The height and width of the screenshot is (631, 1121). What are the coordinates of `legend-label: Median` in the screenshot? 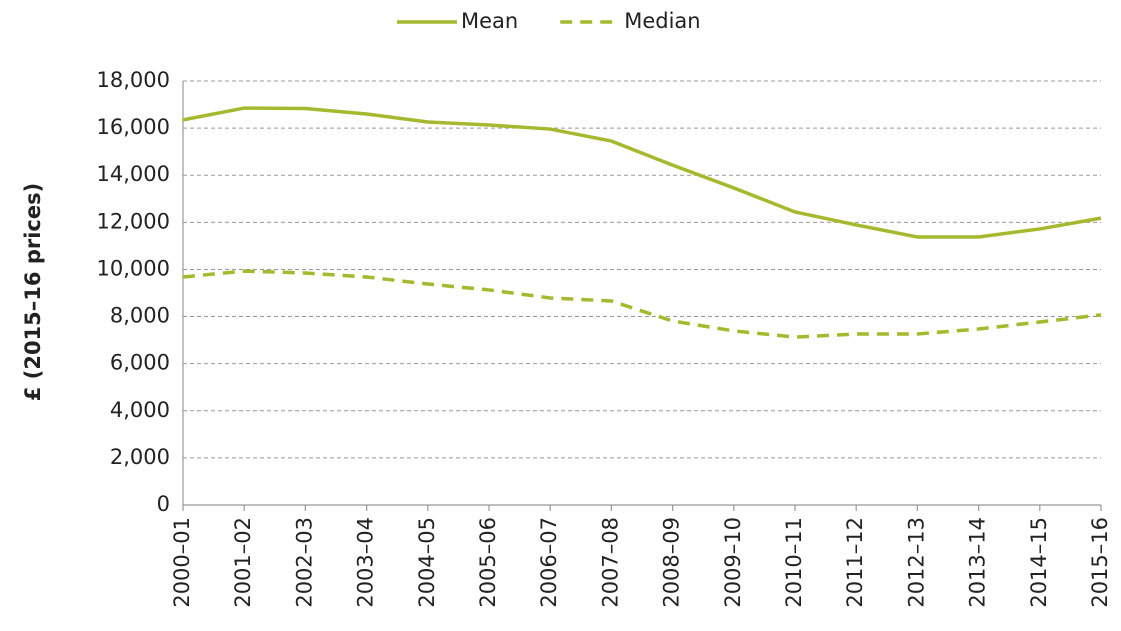 It's located at (662, 21).